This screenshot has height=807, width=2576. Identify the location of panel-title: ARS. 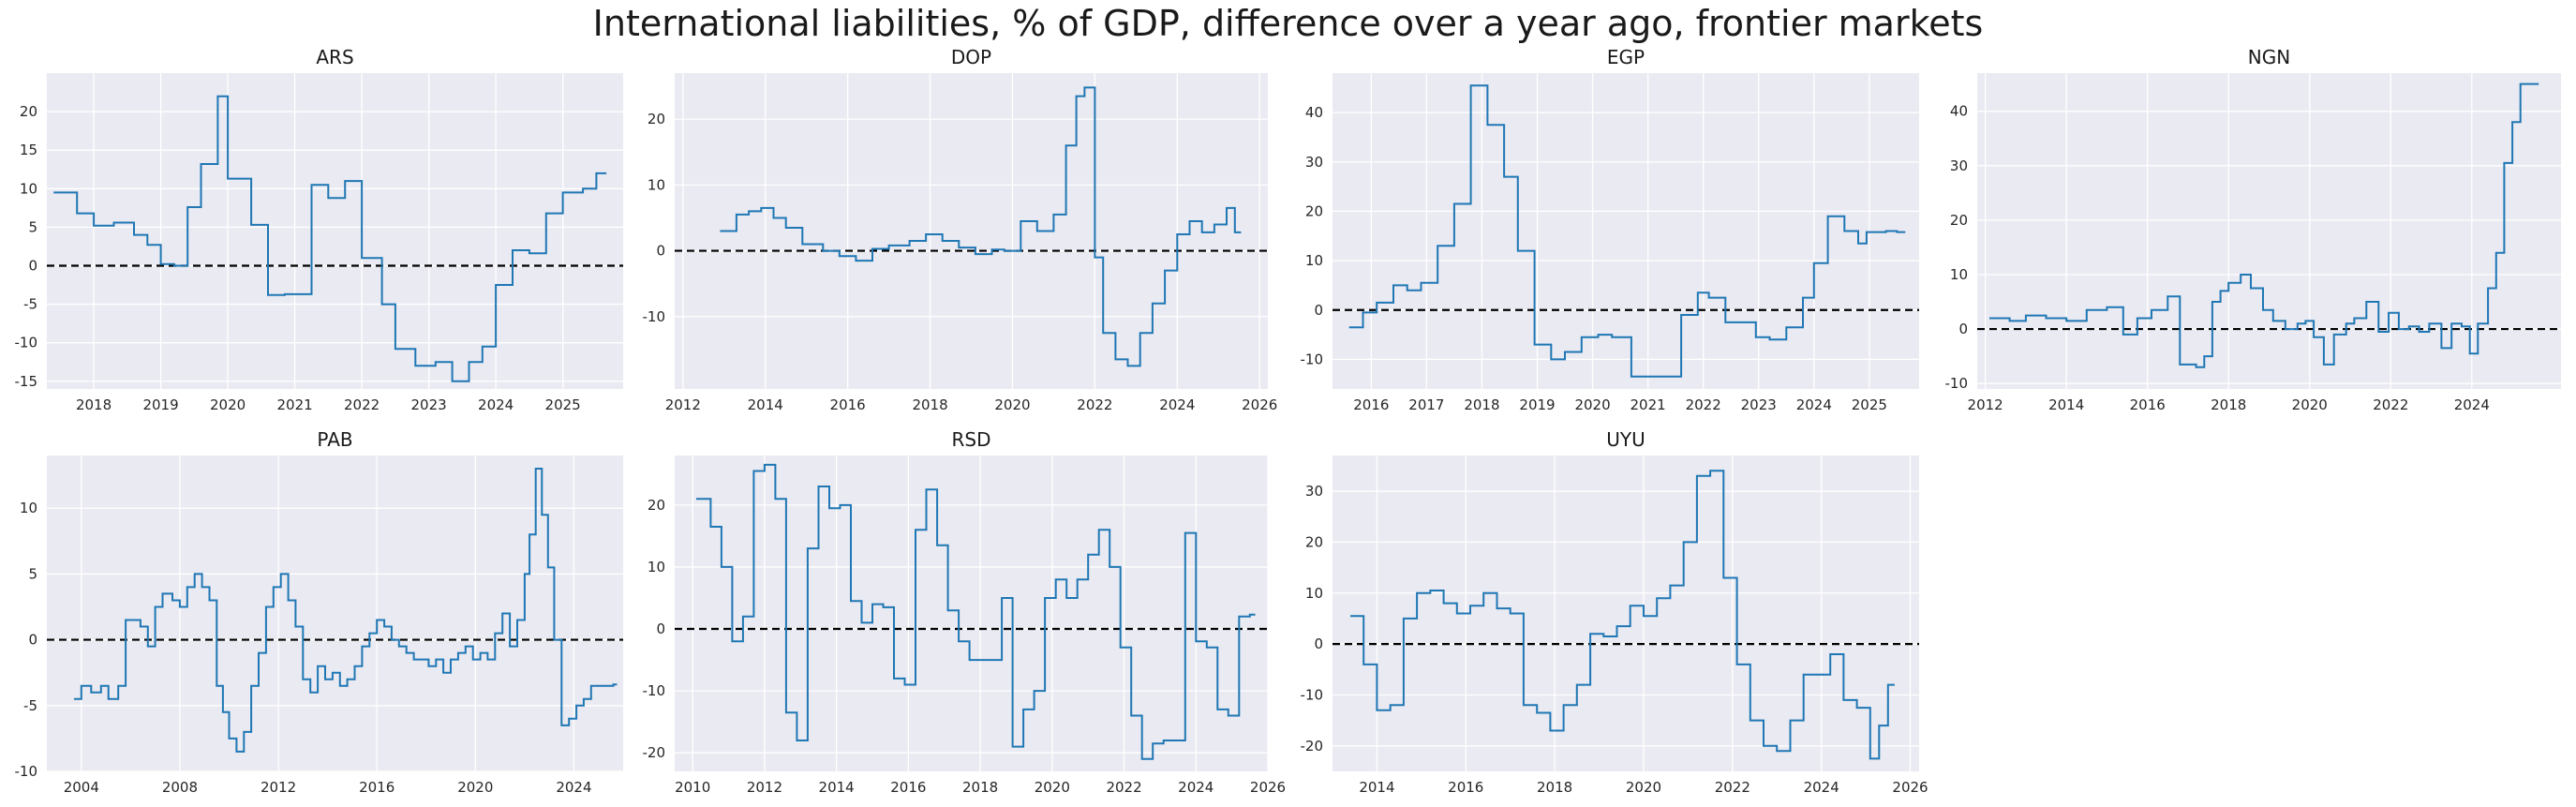
(334, 57).